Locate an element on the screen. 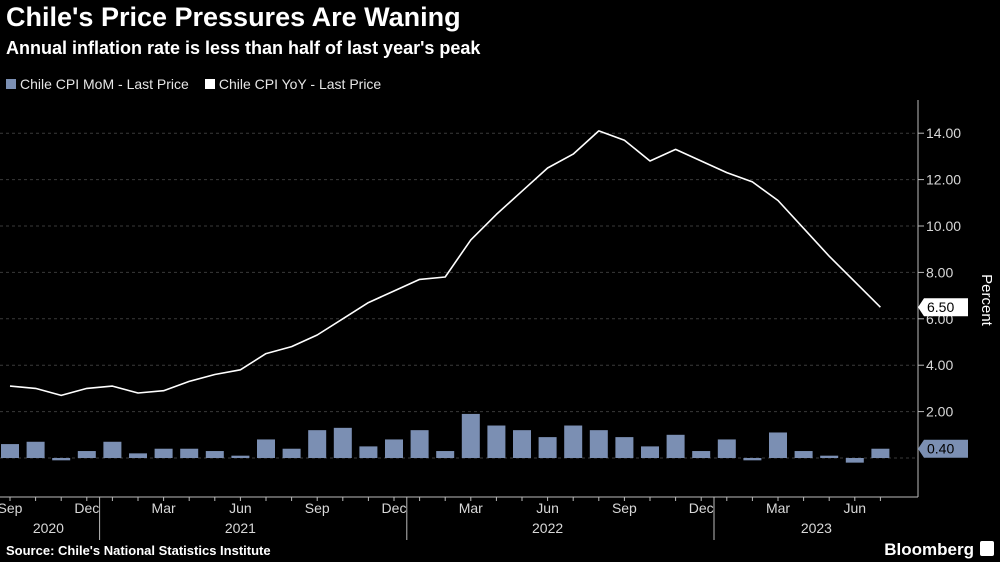  brand-logo: Bloomberg is located at coordinates (929, 549).